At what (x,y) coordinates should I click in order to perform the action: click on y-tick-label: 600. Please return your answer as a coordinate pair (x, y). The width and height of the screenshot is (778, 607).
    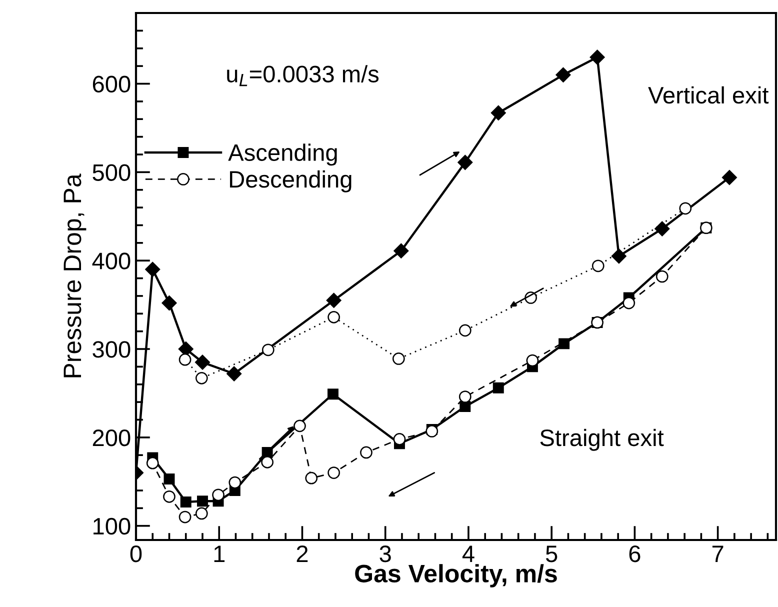
    Looking at the image, I should click on (111, 84).